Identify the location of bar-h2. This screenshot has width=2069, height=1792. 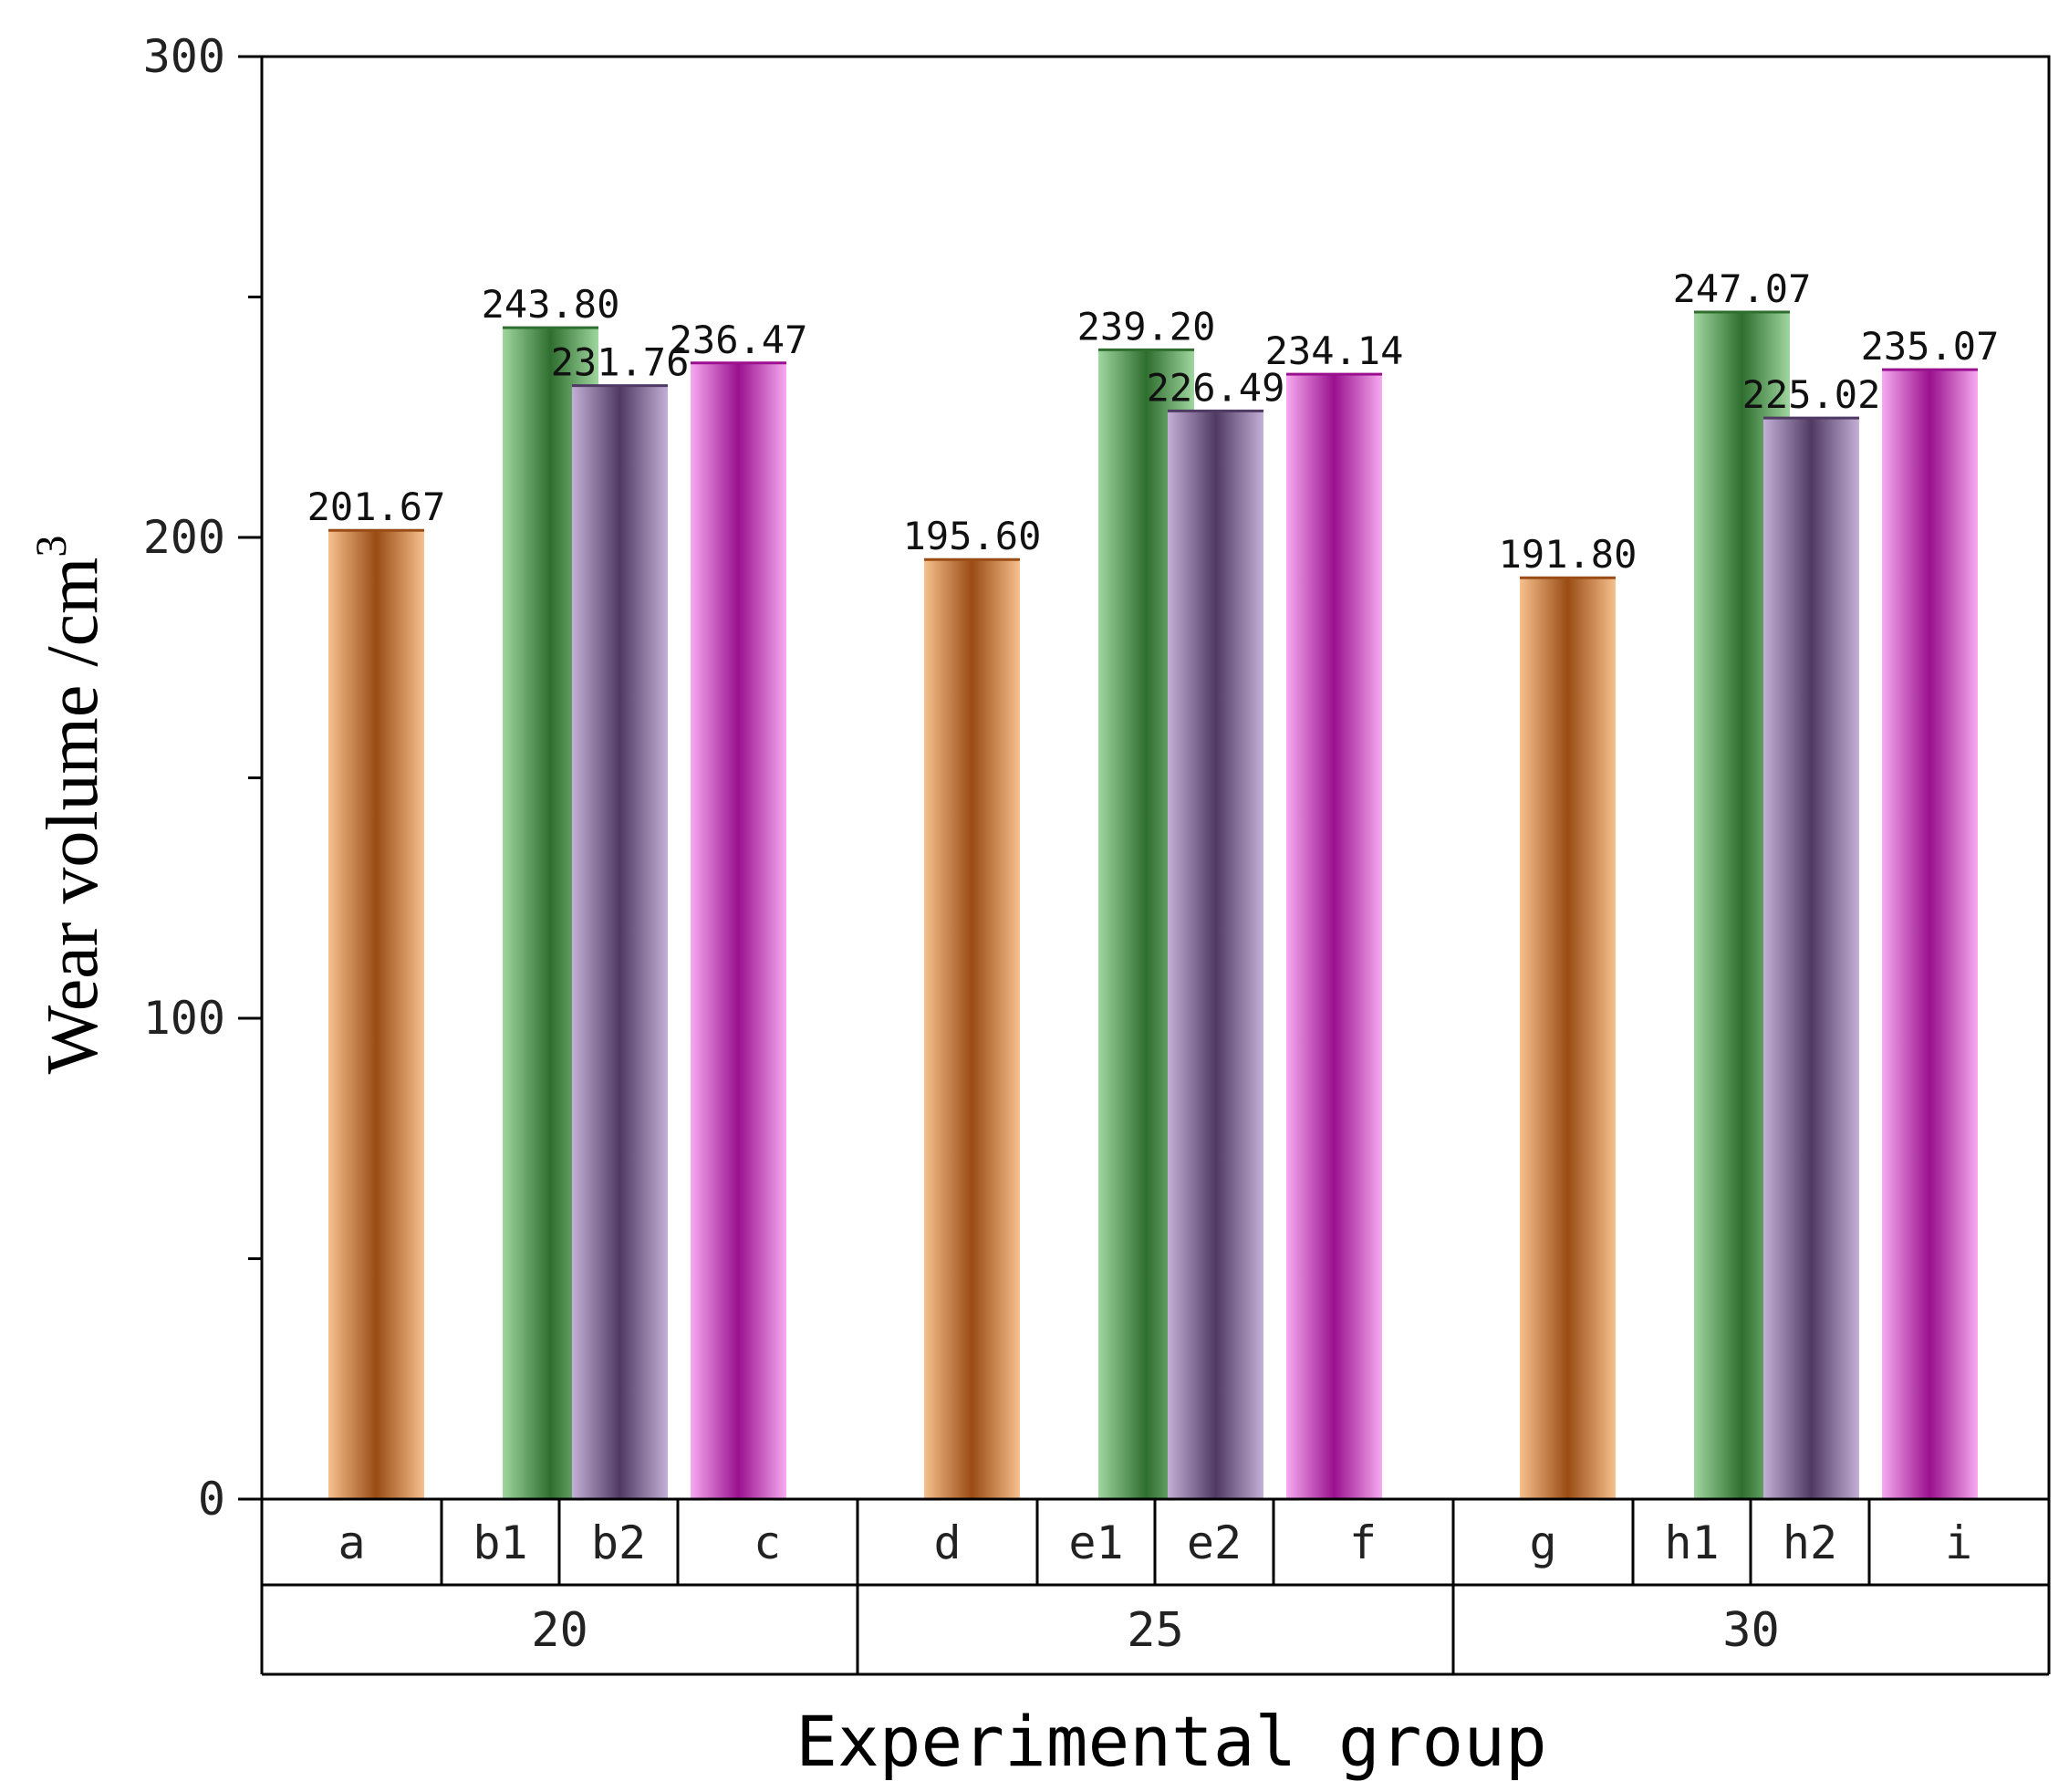
(1811, 958).